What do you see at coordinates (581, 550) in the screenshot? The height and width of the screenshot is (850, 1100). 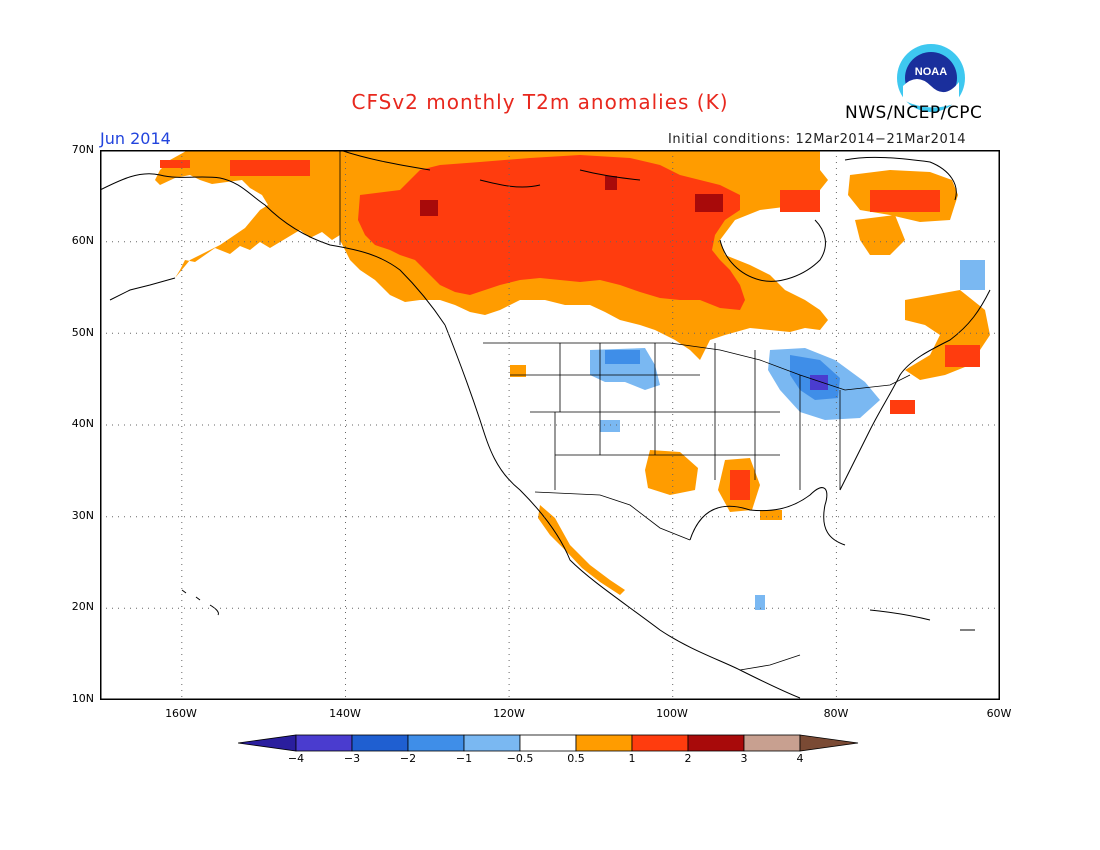 I see `anomaly-region-baja` at bounding box center [581, 550].